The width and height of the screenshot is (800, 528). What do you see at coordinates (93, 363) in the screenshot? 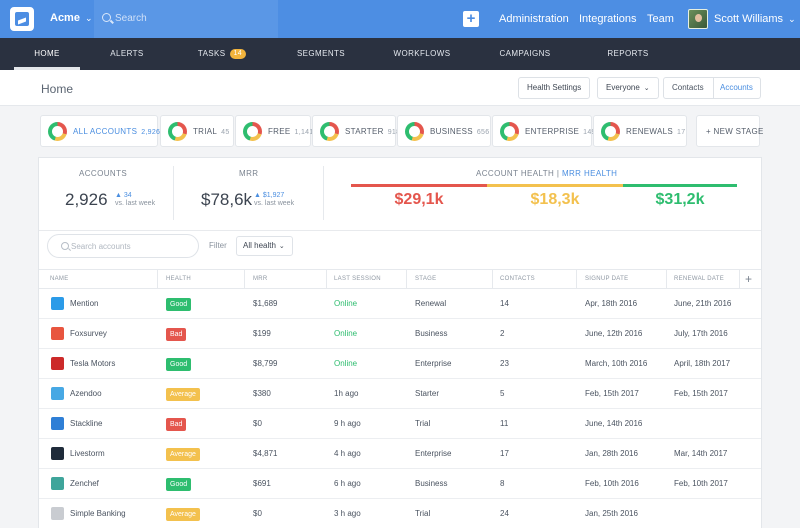
I see `account-name: Tesla Motors` at bounding box center [93, 363].